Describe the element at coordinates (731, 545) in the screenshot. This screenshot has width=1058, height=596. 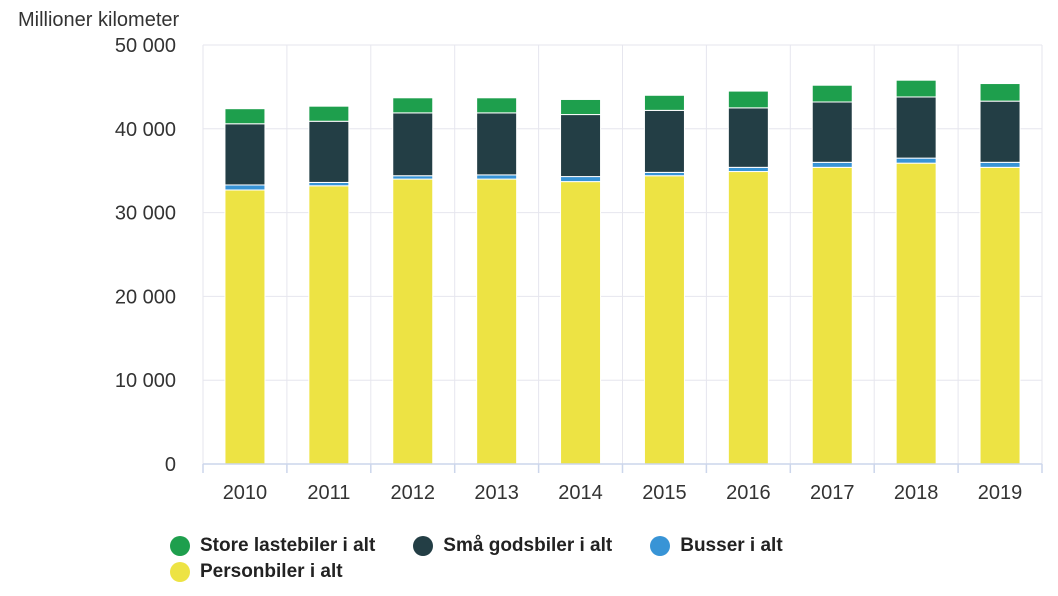
I see `legend-label: Busser i alt` at that location.